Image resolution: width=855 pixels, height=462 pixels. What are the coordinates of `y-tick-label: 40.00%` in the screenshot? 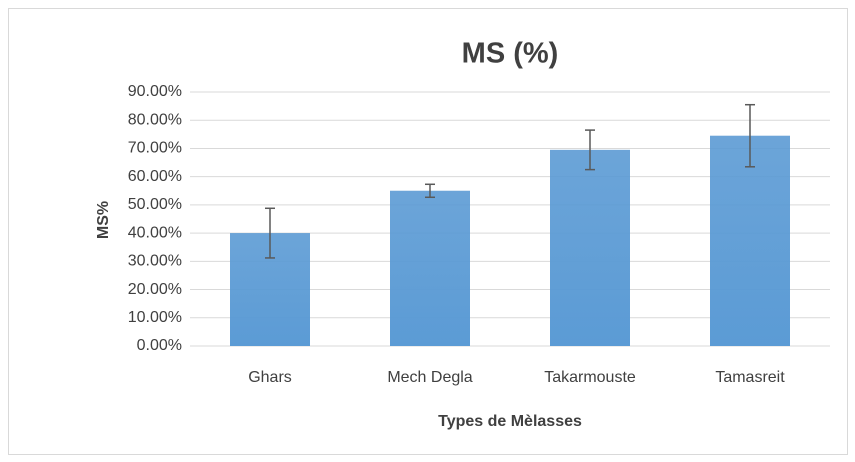 It's located at (155, 232).